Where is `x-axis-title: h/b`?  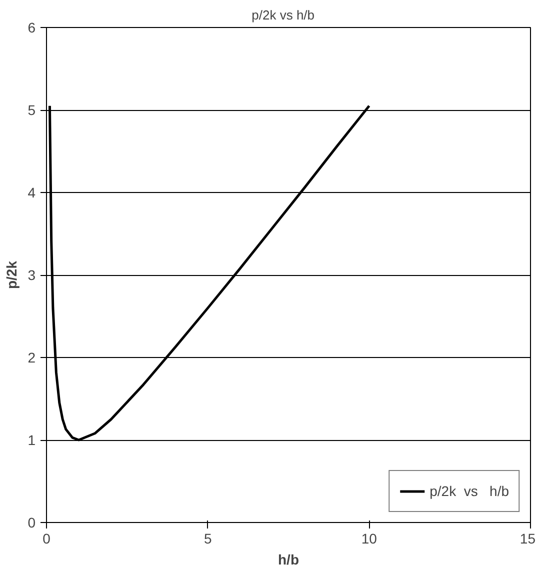 x-axis-title: h/b is located at coordinates (289, 560).